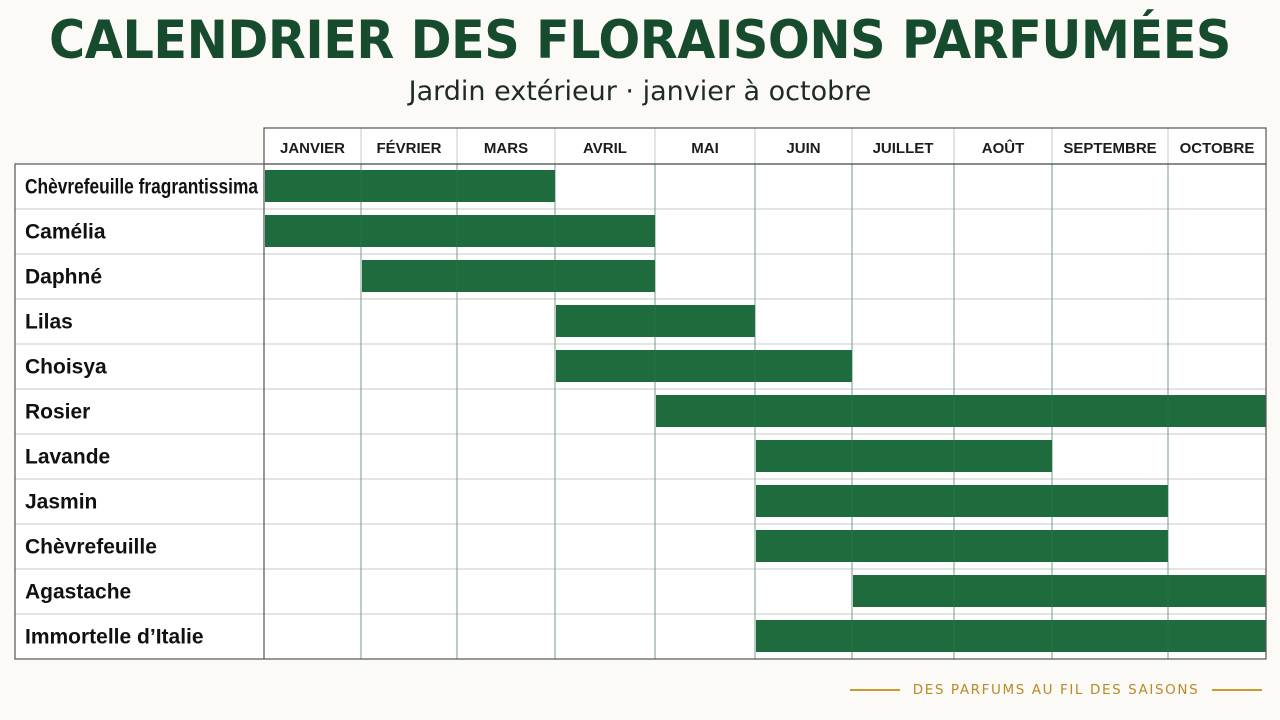  What do you see at coordinates (61, 502) in the screenshot?
I see `plant-label: Jasmin` at bounding box center [61, 502].